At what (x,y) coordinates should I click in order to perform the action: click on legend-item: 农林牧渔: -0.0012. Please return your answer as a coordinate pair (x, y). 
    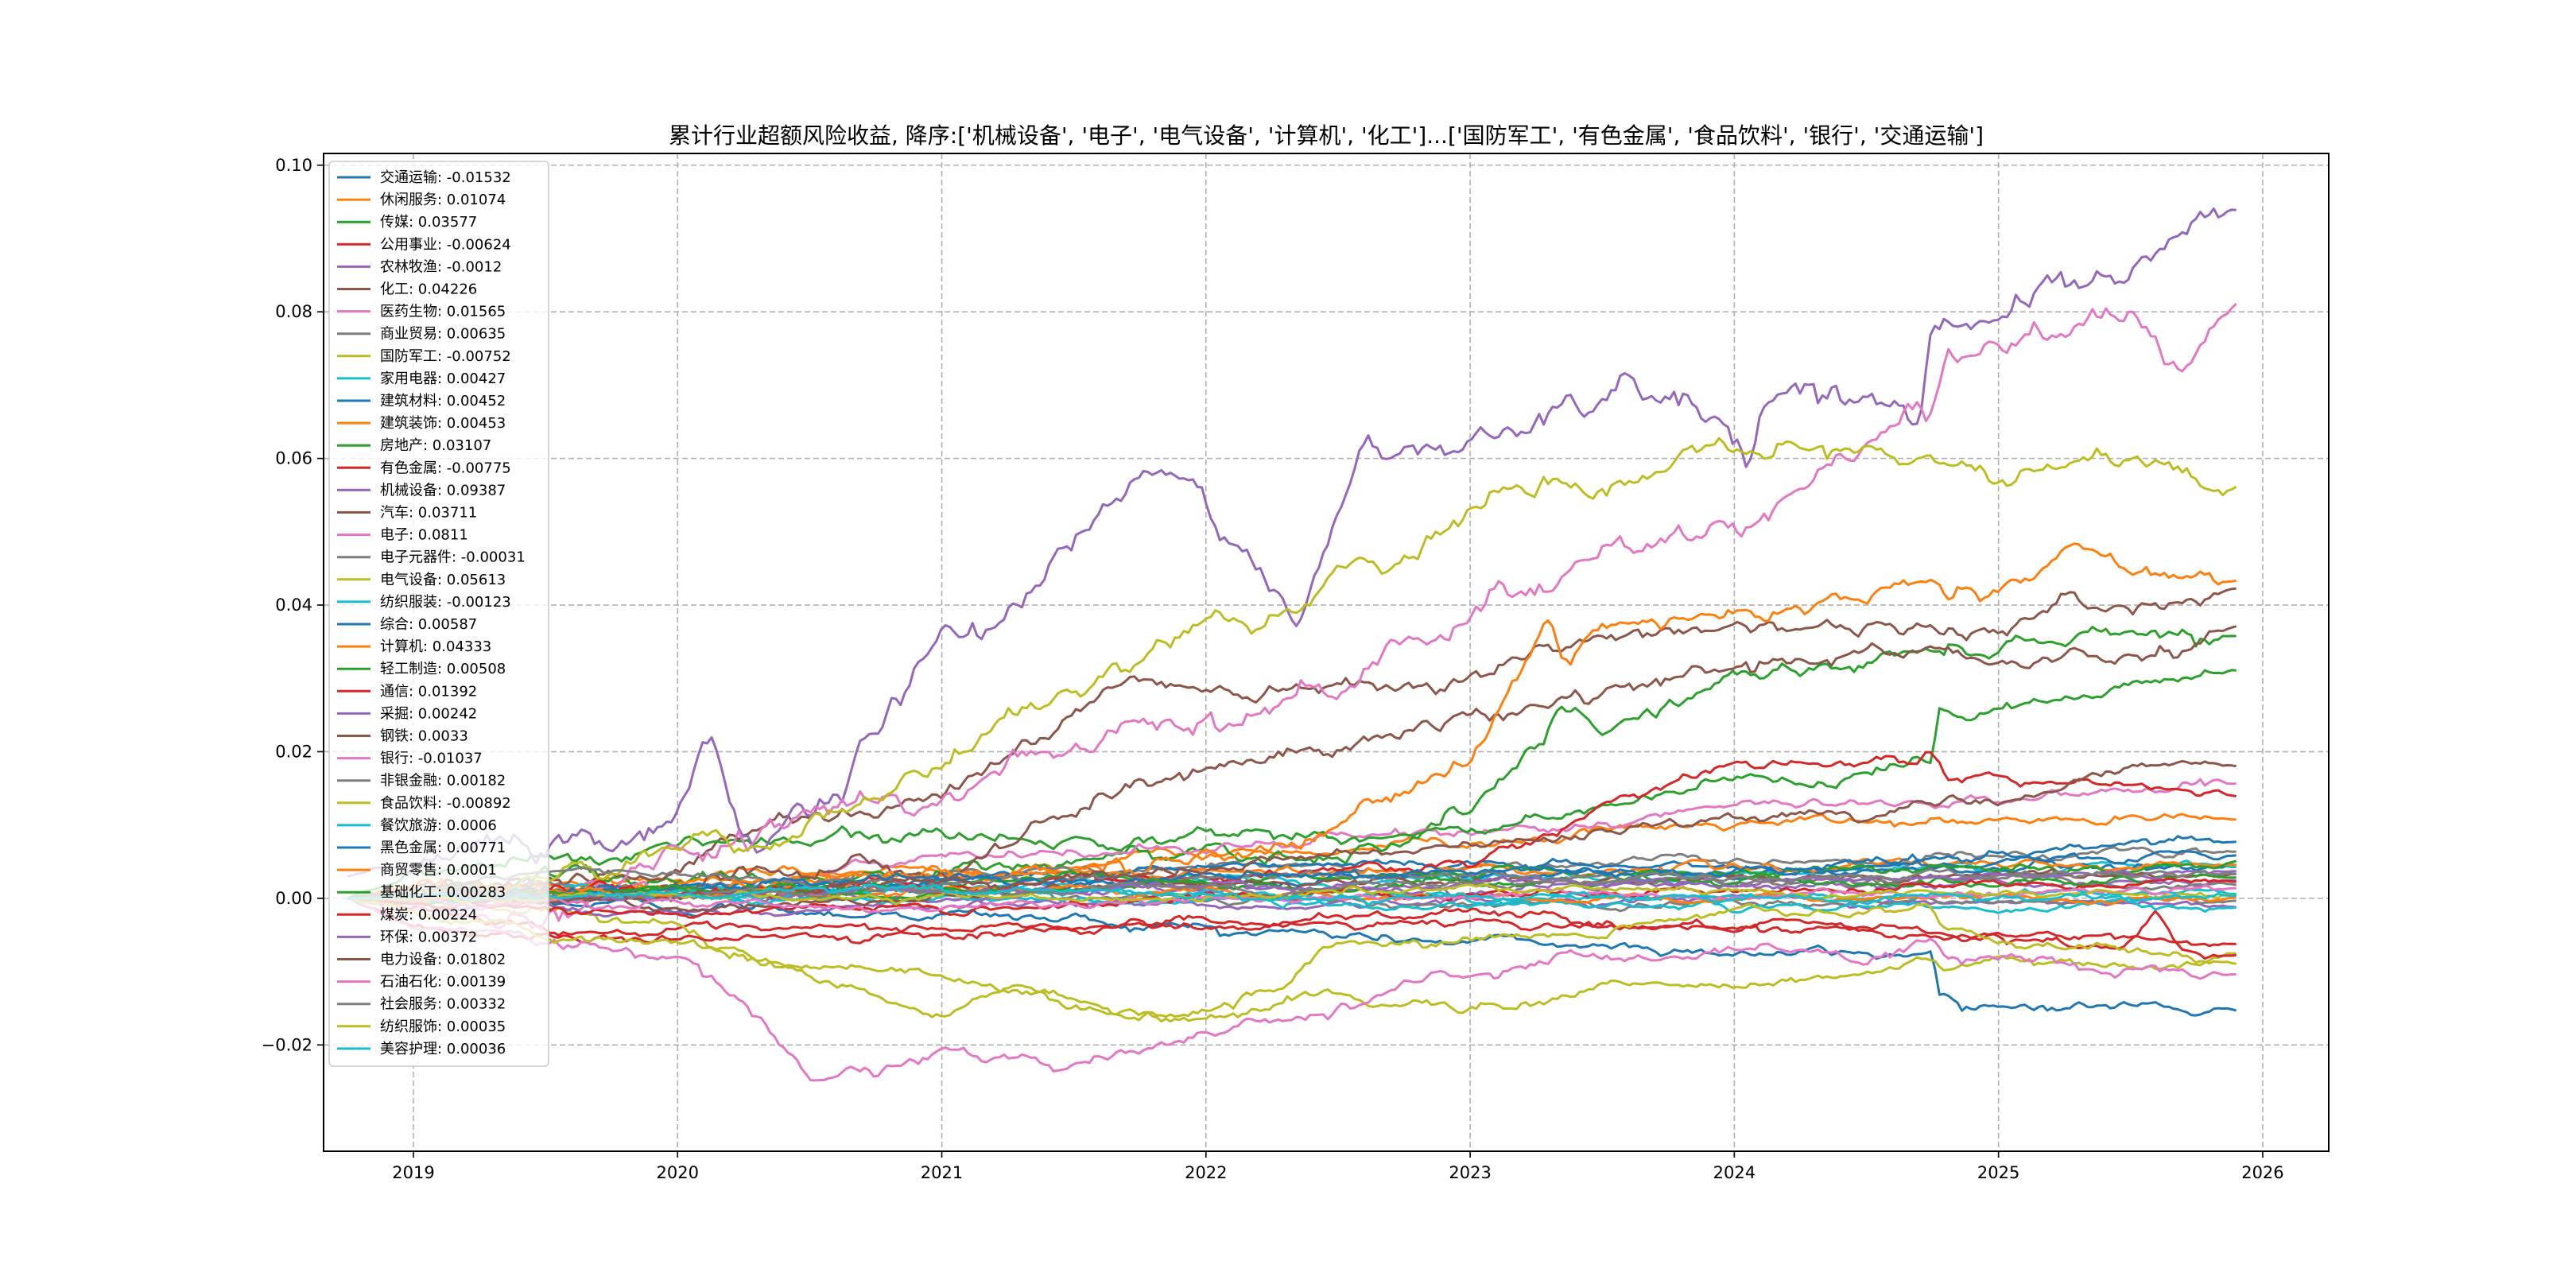
    Looking at the image, I should click on (420, 266).